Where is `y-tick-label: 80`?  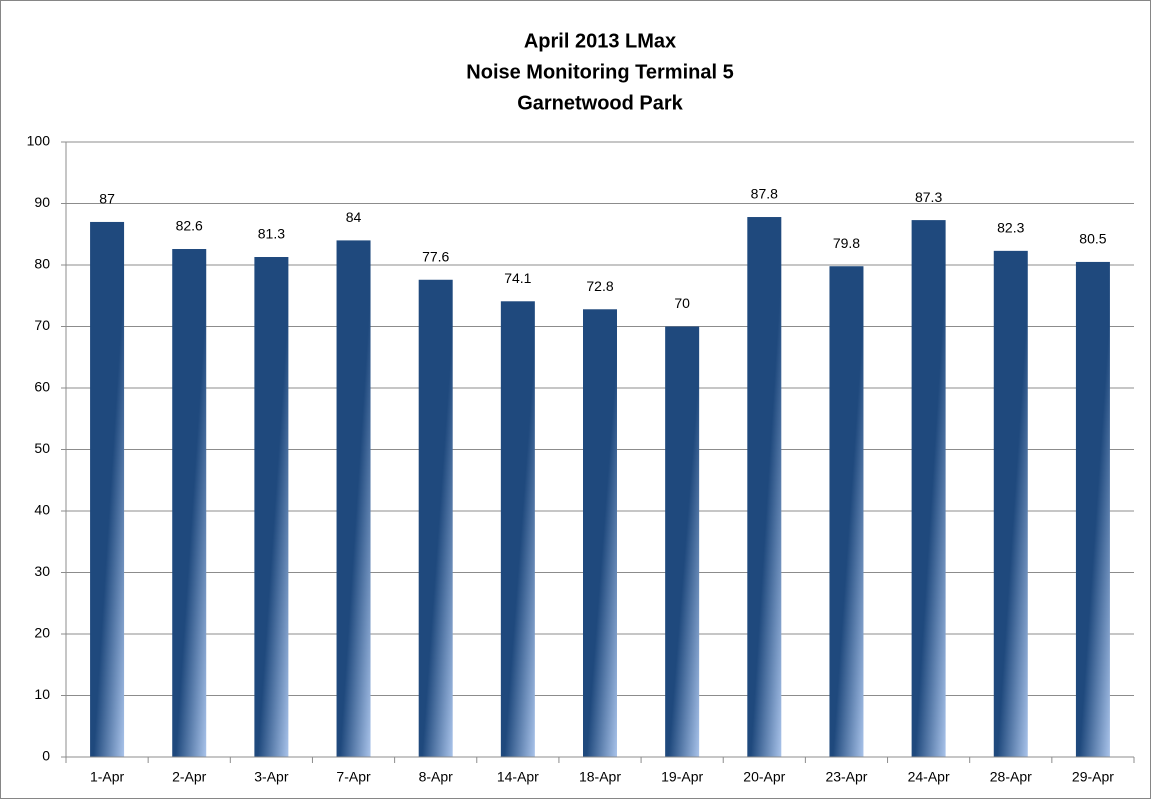 y-tick-label: 80 is located at coordinates (42, 264).